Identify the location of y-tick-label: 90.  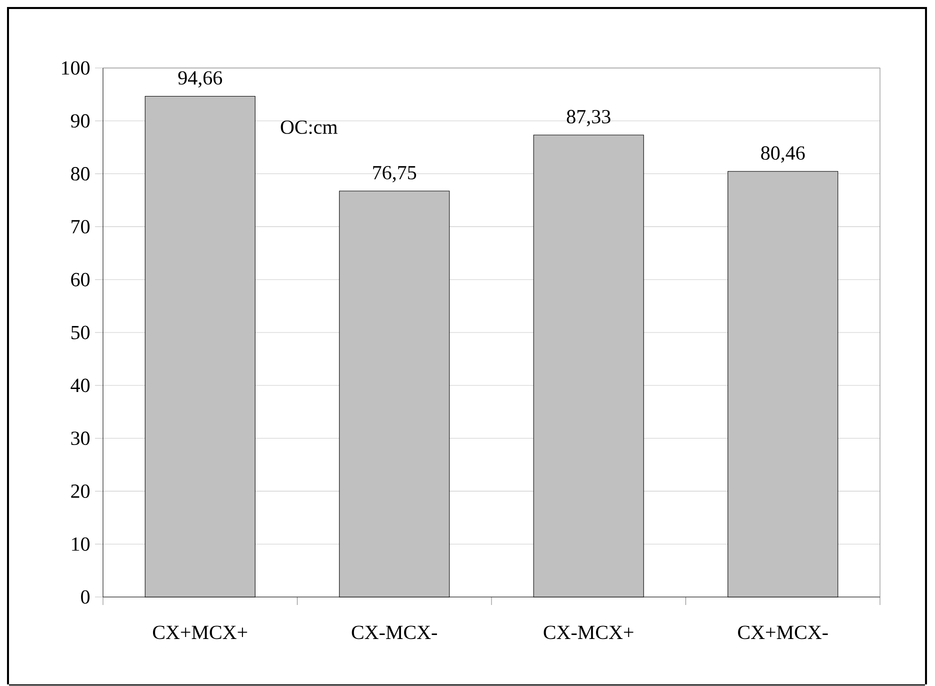
(80, 121).